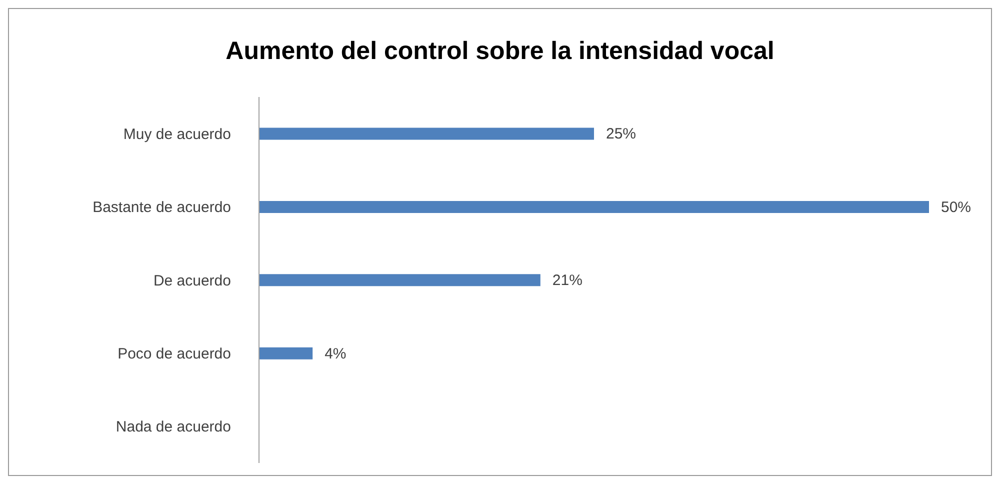 The width and height of the screenshot is (1000, 484). What do you see at coordinates (192, 281) in the screenshot?
I see `y-tick-label: De acuerdo` at bounding box center [192, 281].